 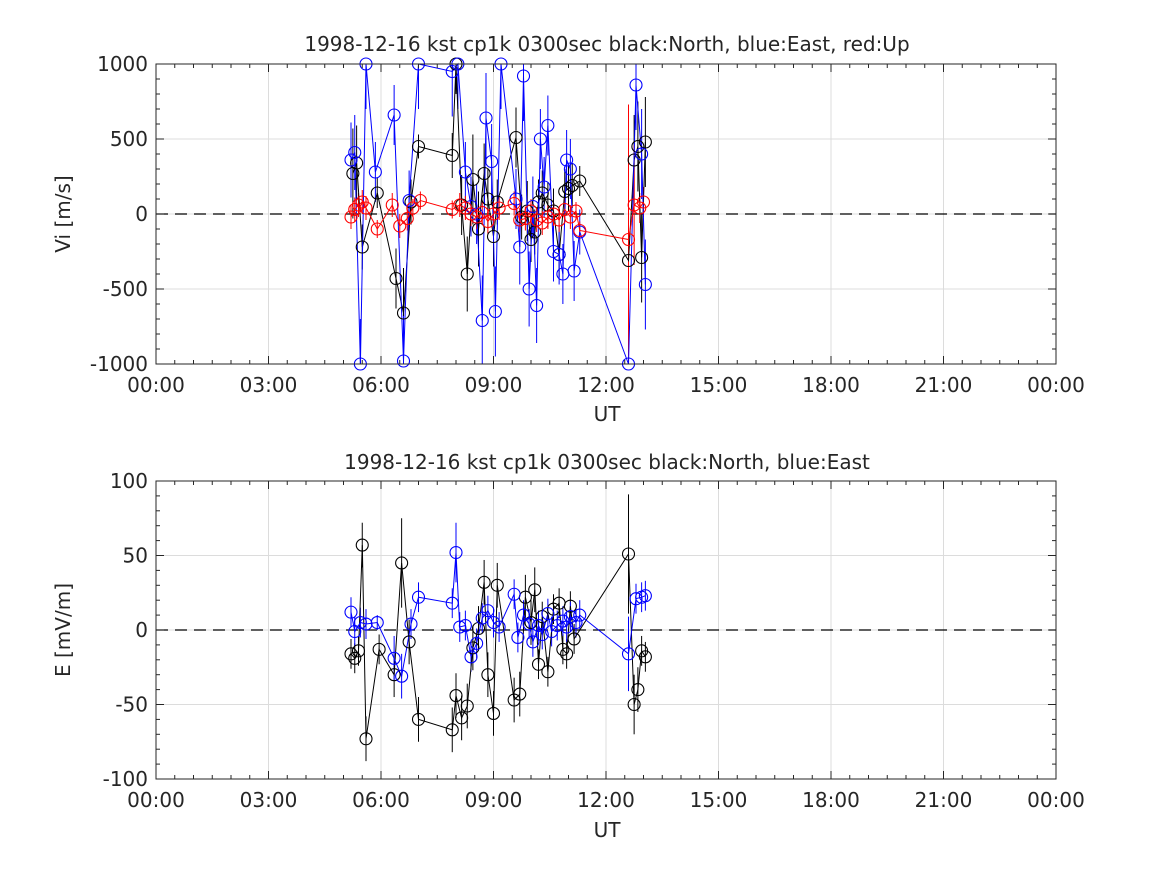 What do you see at coordinates (269, 800) in the screenshot?
I see `electric-field-x-tick-label: 03:00` at bounding box center [269, 800].